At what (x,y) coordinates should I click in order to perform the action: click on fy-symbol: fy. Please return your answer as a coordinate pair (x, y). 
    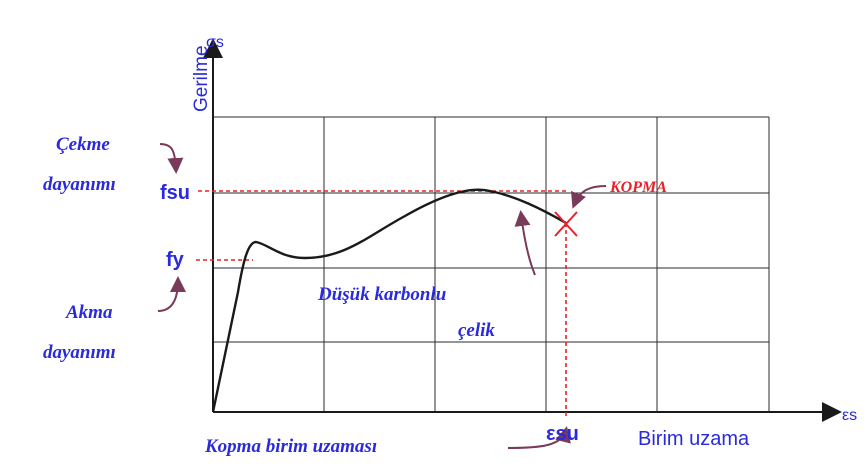
    Looking at the image, I should click on (175, 260).